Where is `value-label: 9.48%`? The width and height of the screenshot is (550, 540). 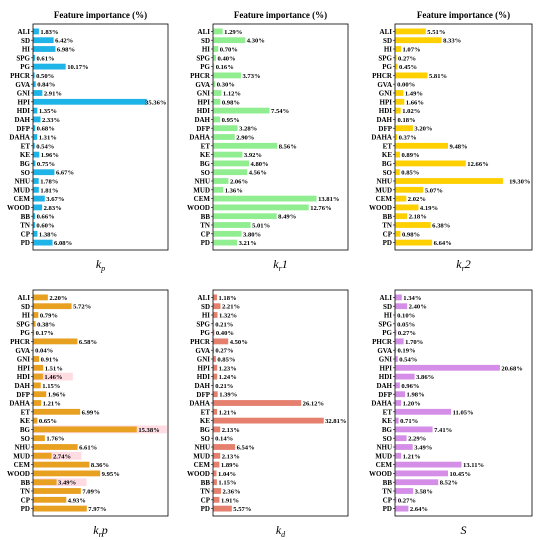 value-label: 9.48% is located at coordinates (459, 146).